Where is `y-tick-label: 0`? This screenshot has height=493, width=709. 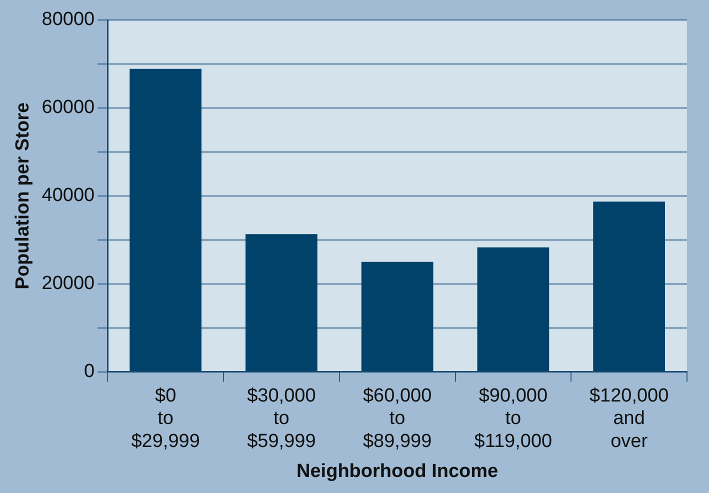
y-tick-label: 0 is located at coordinates (89, 371).